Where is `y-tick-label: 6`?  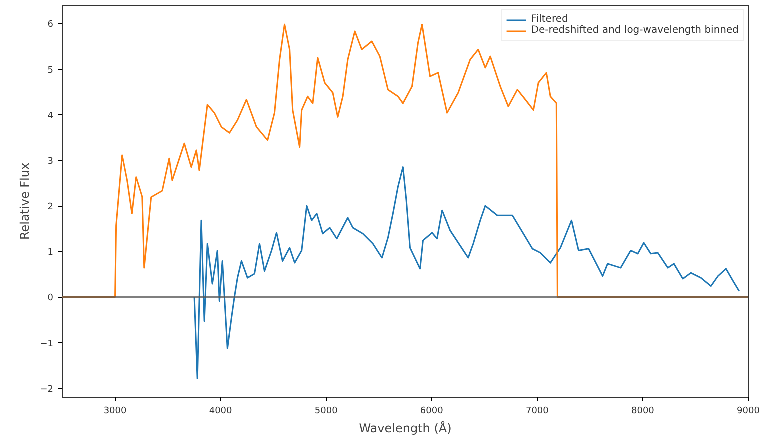
y-tick-label: 6 is located at coordinates (51, 25).